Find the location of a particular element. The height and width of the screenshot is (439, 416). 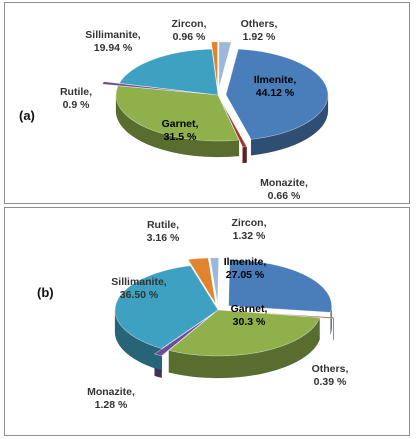

slice-name-b-0: Ilmenite, is located at coordinates (245, 262).